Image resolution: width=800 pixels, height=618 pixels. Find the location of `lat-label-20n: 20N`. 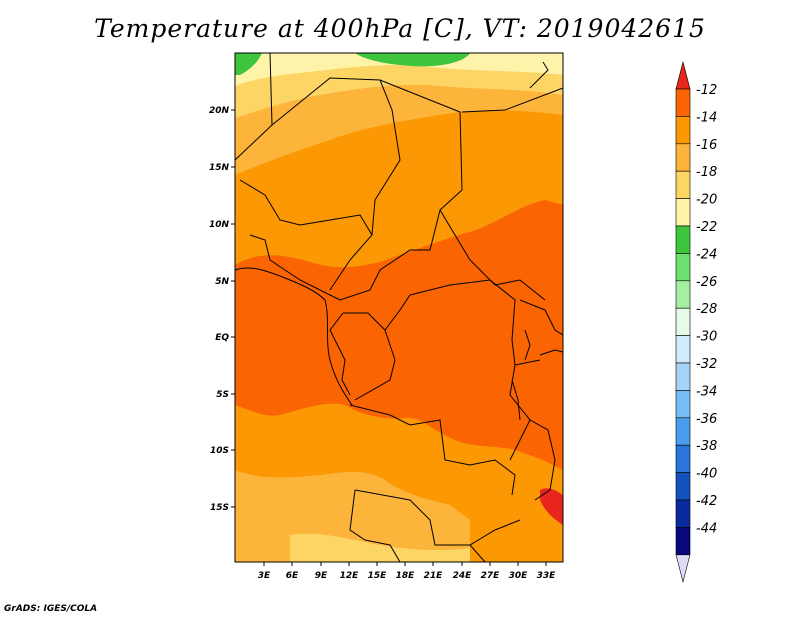

lat-label-20n: 20N is located at coordinates (219, 111).